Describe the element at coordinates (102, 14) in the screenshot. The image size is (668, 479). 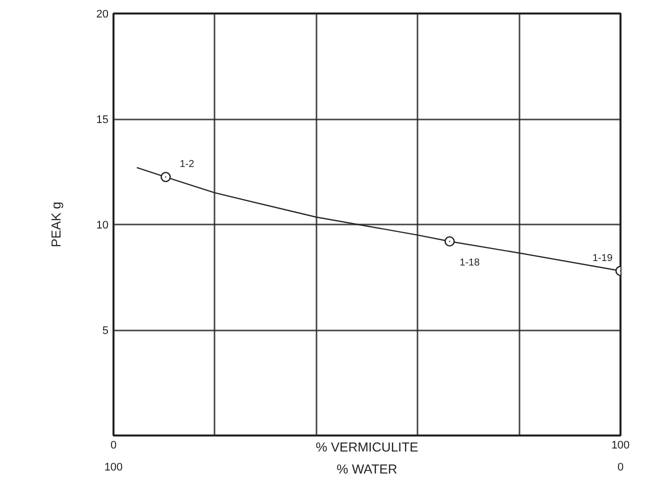
I see `y-tick-label: 20` at that location.